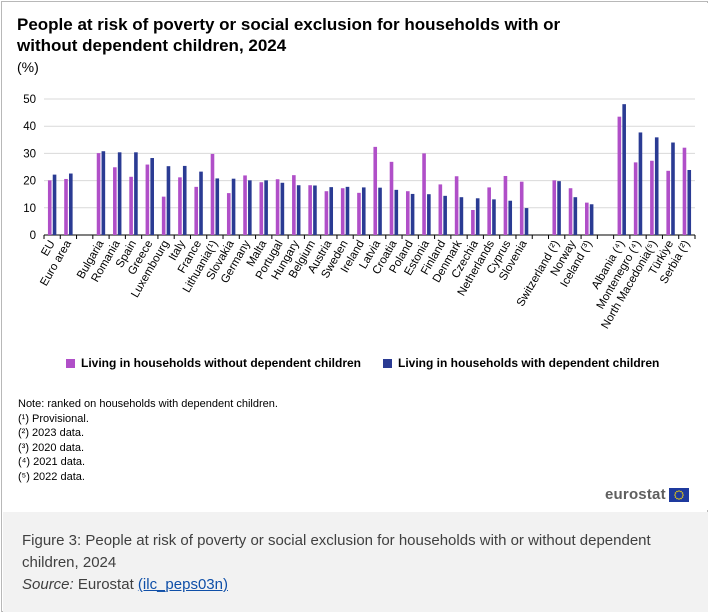 The height and width of the screenshot is (615, 711). Describe the element at coordinates (51, 433) in the screenshot. I see `note-line: (²) 2023 data.` at that location.